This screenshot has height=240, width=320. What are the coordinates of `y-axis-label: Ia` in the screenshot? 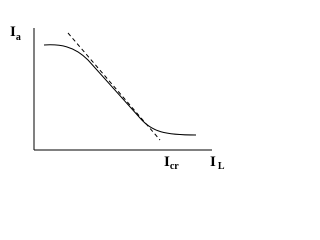 It's located at (15, 33).